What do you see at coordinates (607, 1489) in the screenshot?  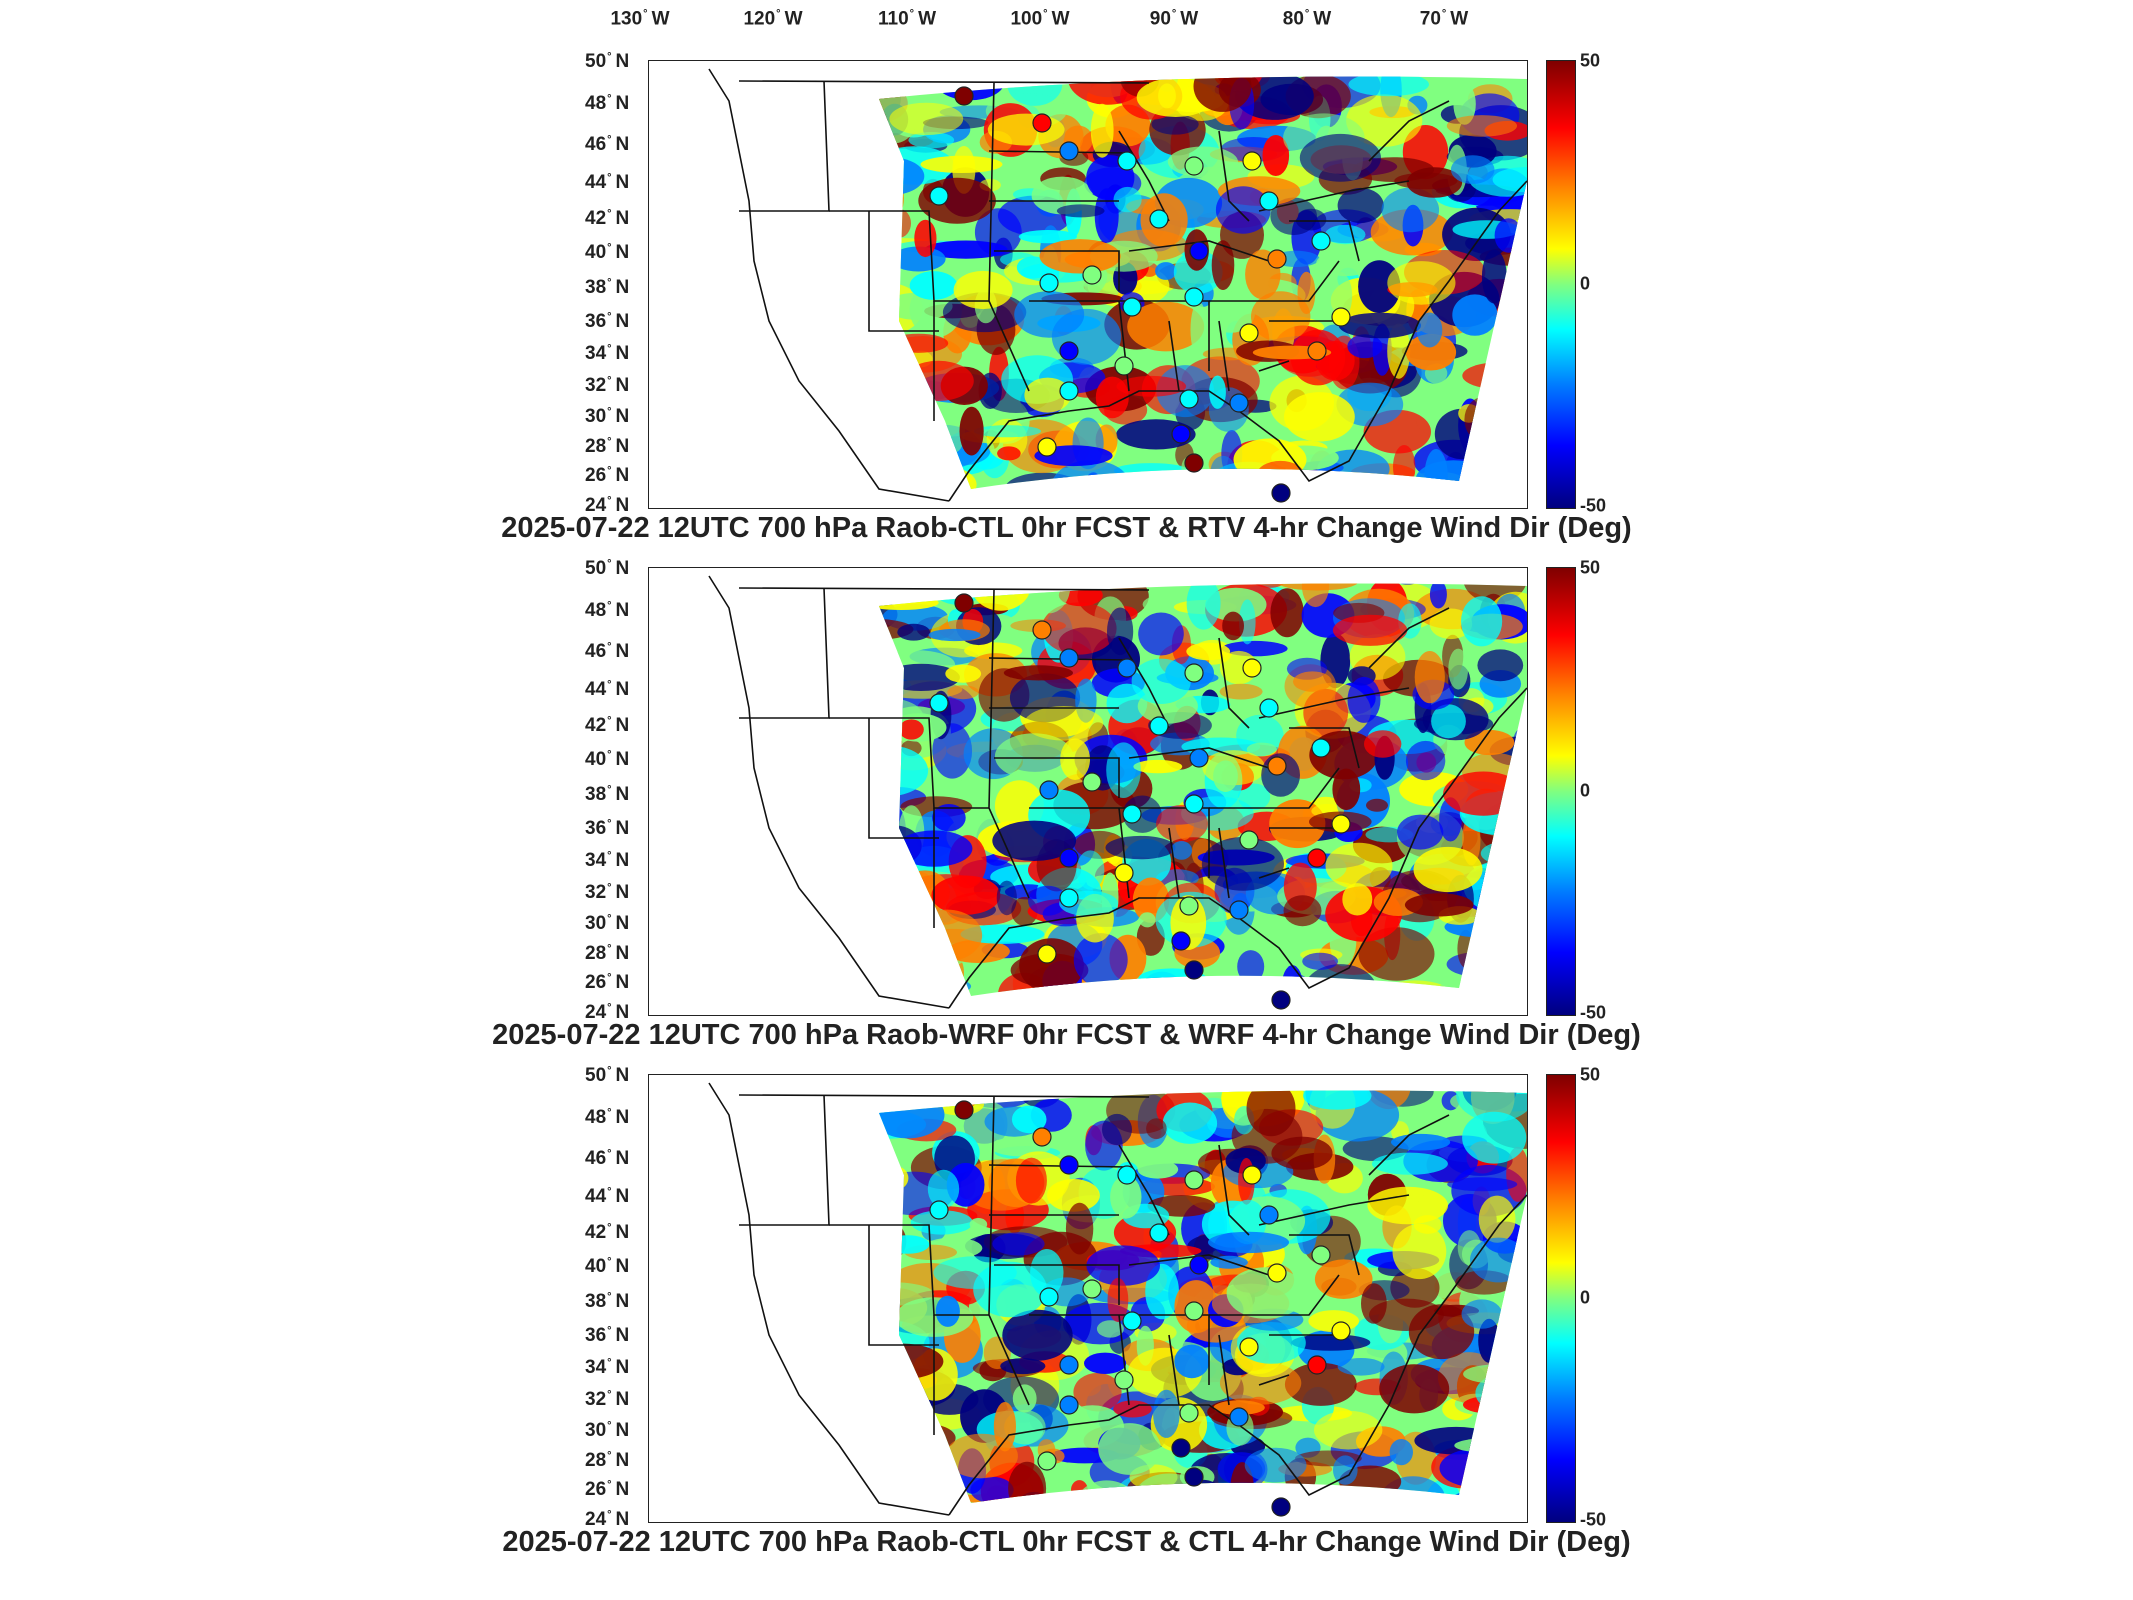 I see `latitude-label: 26° N` at bounding box center [607, 1489].